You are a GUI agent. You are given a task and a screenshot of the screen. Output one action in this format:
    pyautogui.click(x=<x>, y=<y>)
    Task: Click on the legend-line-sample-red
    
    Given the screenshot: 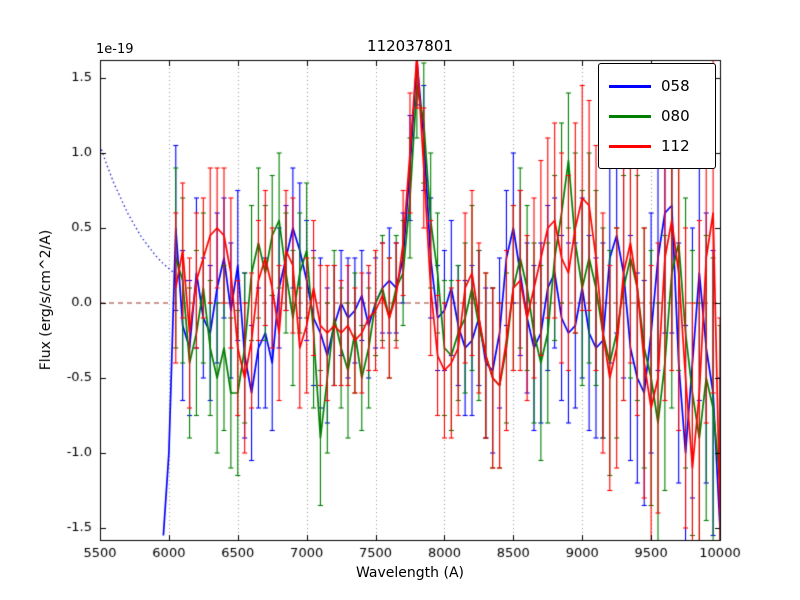 What is the action you would take?
    pyautogui.click(x=630, y=146)
    